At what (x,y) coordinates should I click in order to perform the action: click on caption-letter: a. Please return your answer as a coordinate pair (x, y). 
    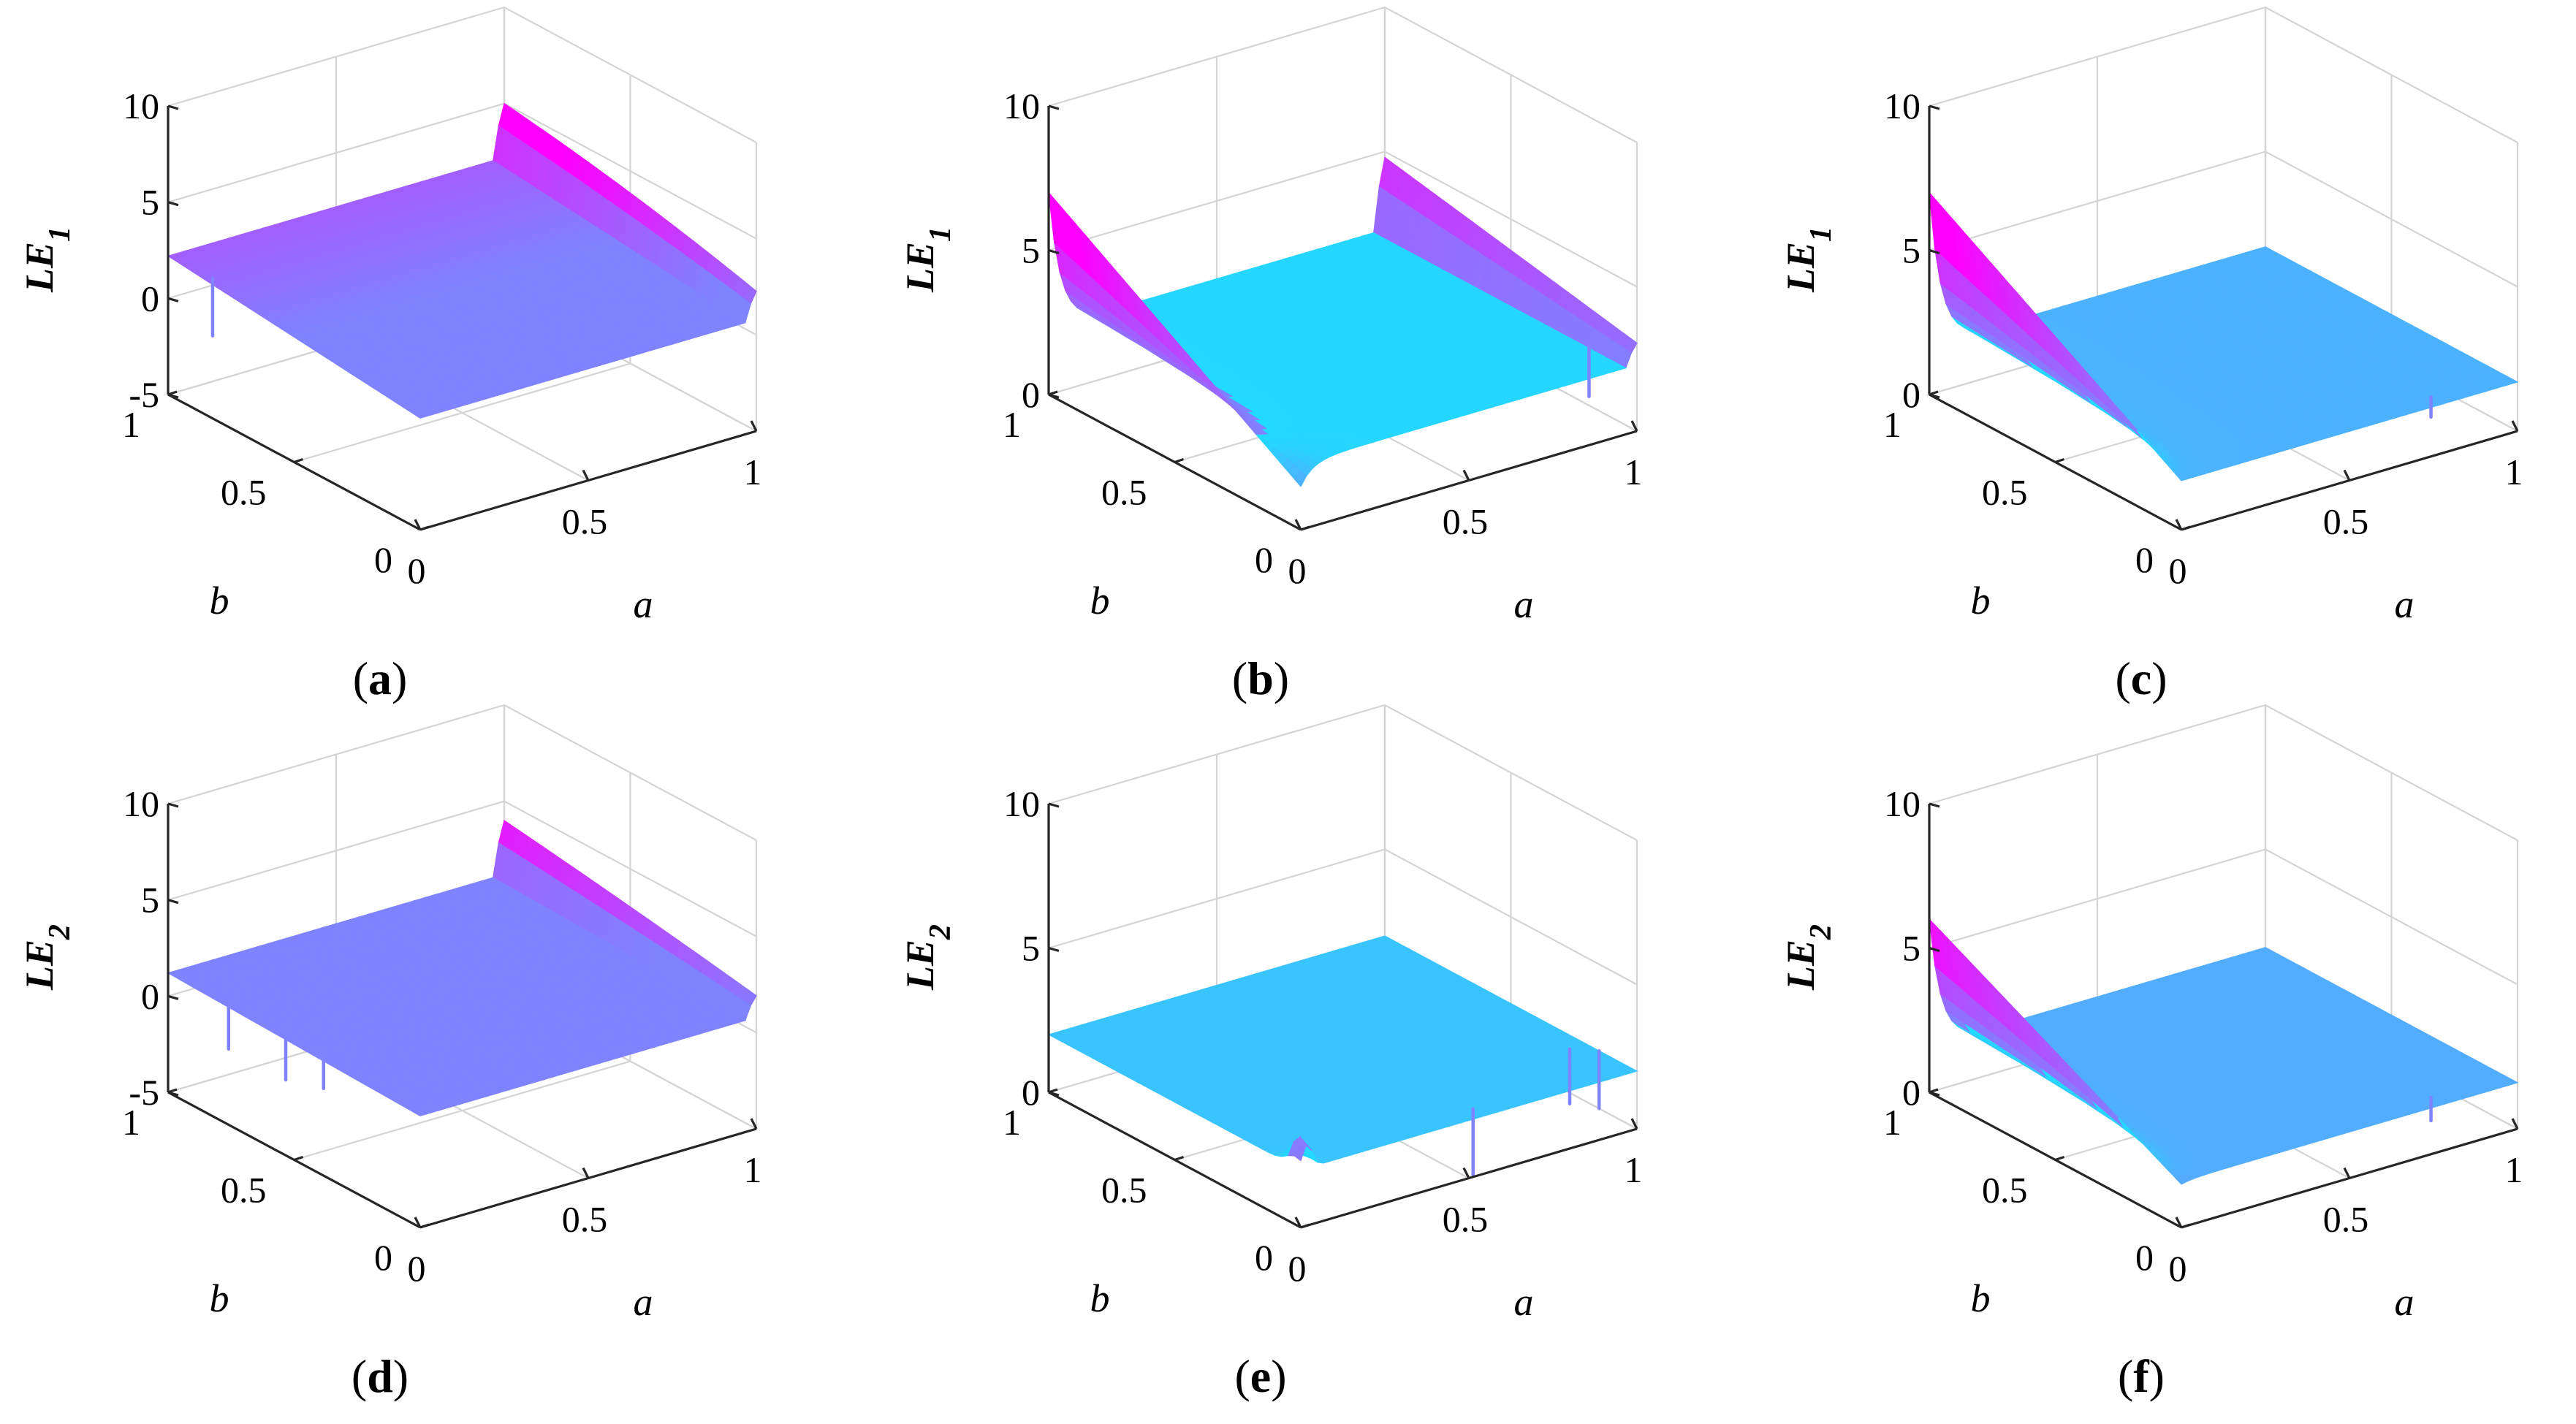
    Looking at the image, I should click on (380, 678).